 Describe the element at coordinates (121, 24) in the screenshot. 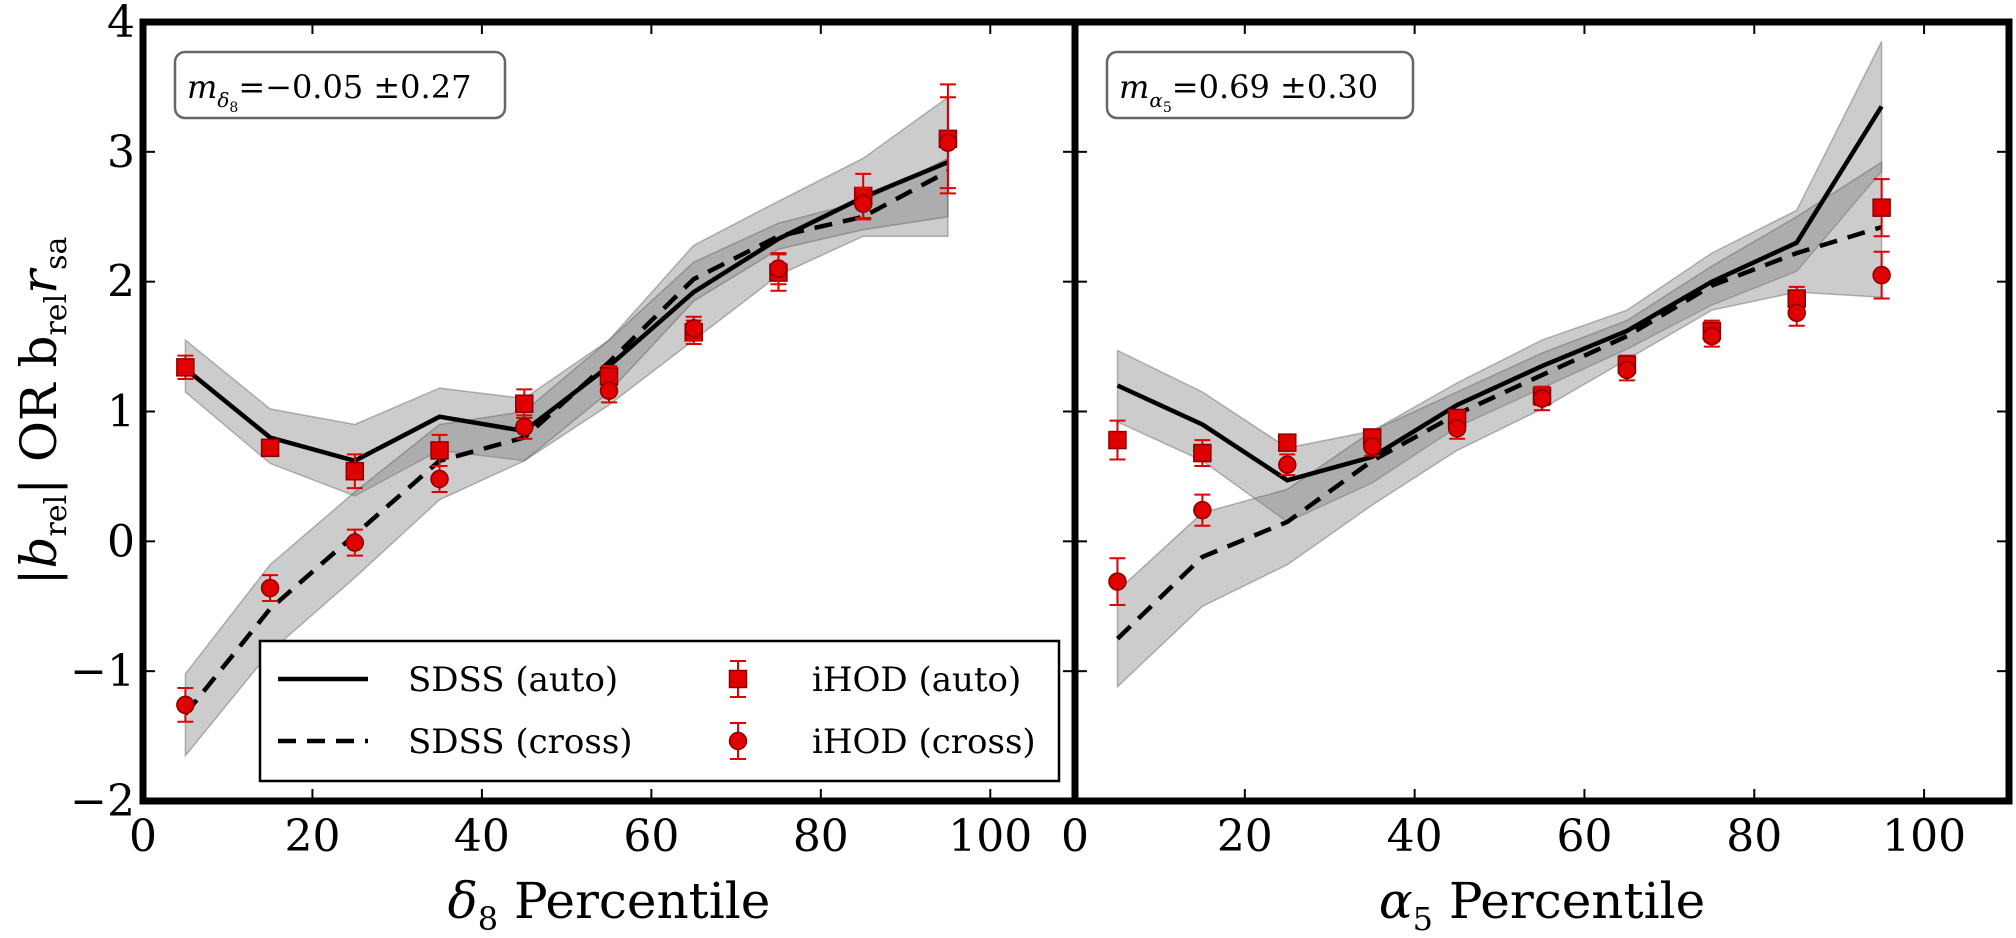

I see `y-tick-label: 4` at that location.